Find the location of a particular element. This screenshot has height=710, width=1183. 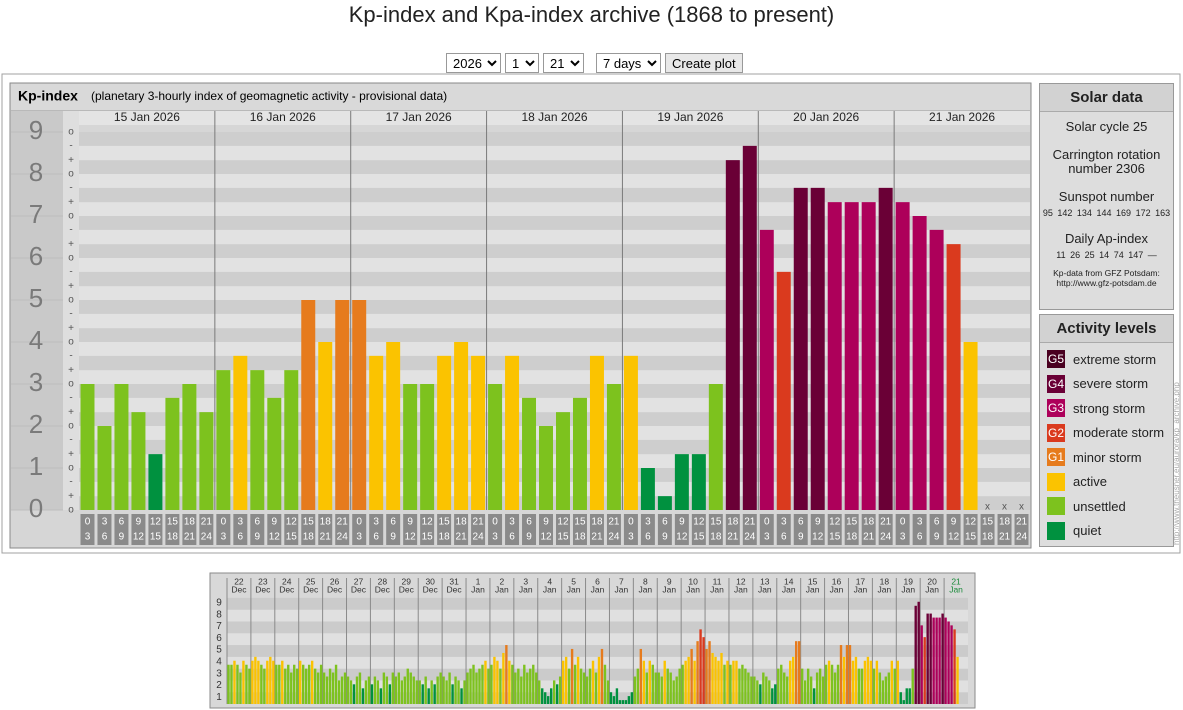

solar-title: Solar data is located at coordinates (1106, 98).